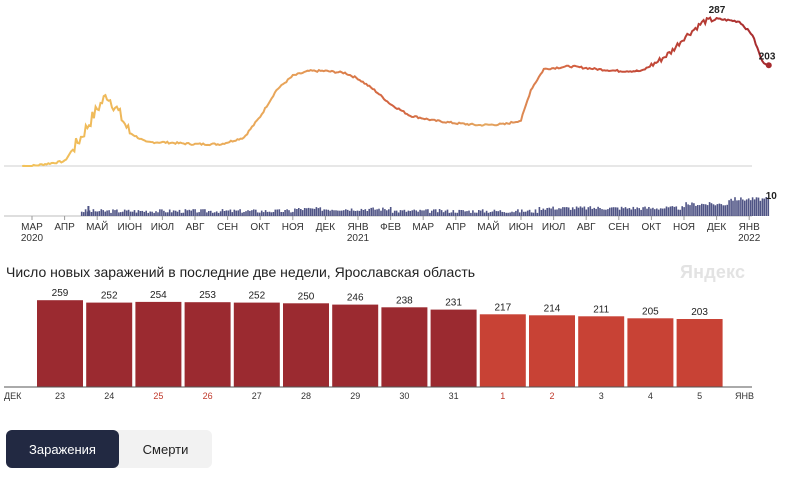 The image size is (800, 480). I want to click on bar-day-label: 23, so click(60, 396).